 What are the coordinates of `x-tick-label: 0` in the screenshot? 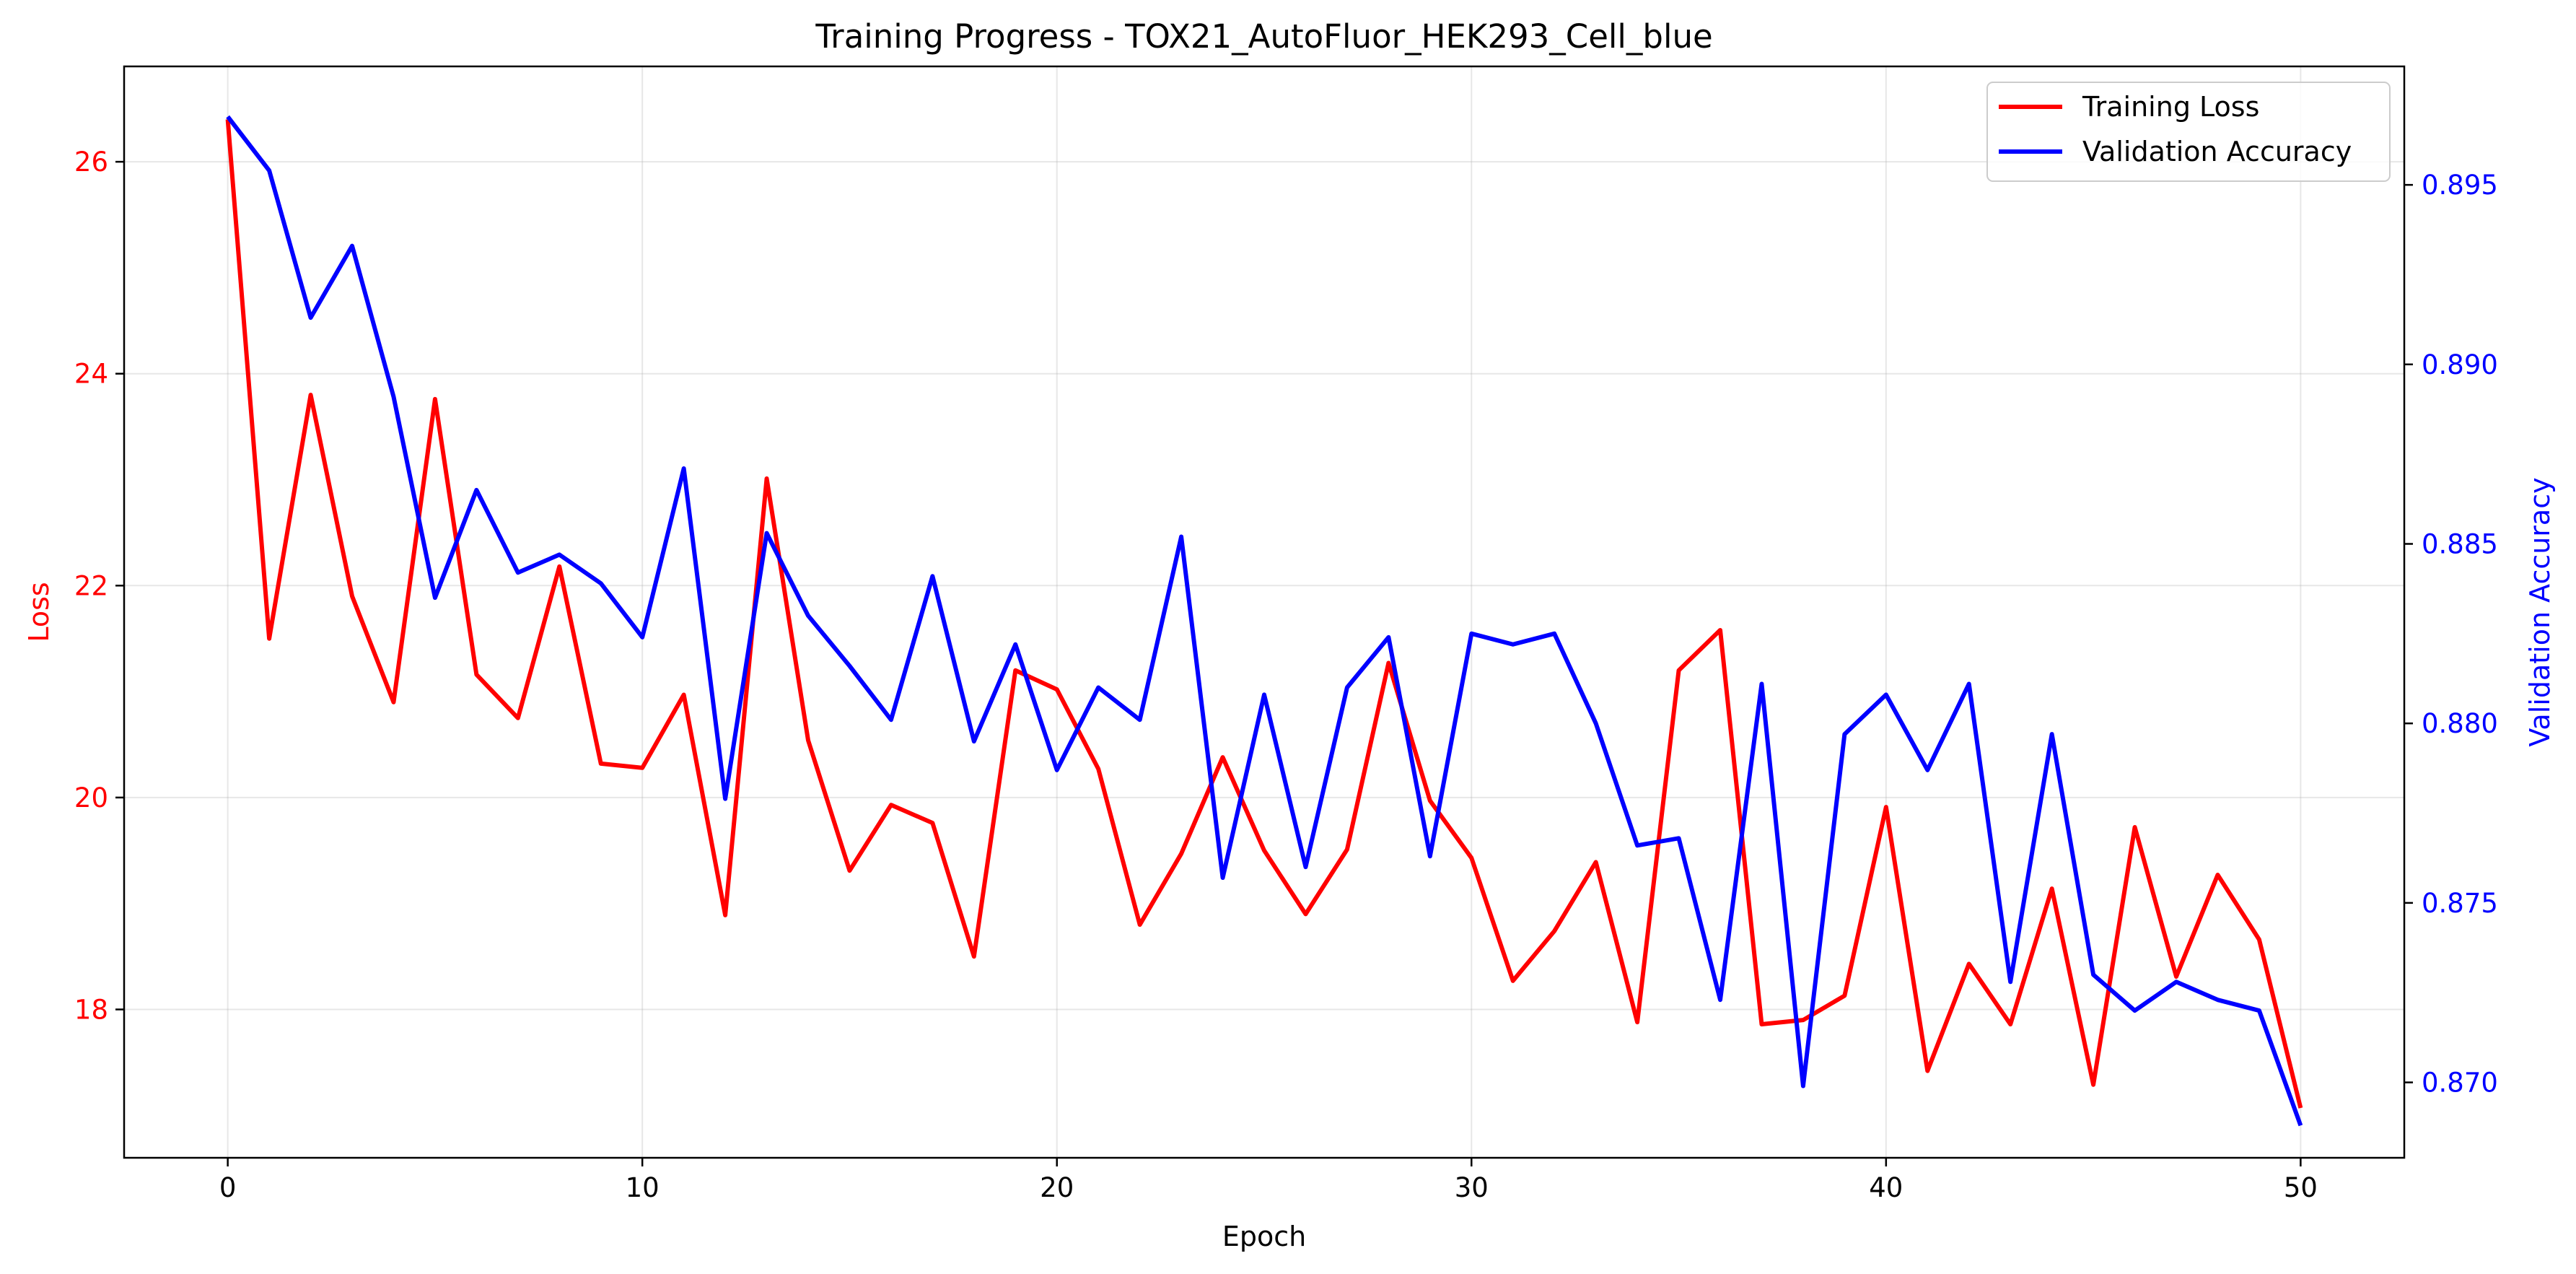 It's located at (228, 1187).